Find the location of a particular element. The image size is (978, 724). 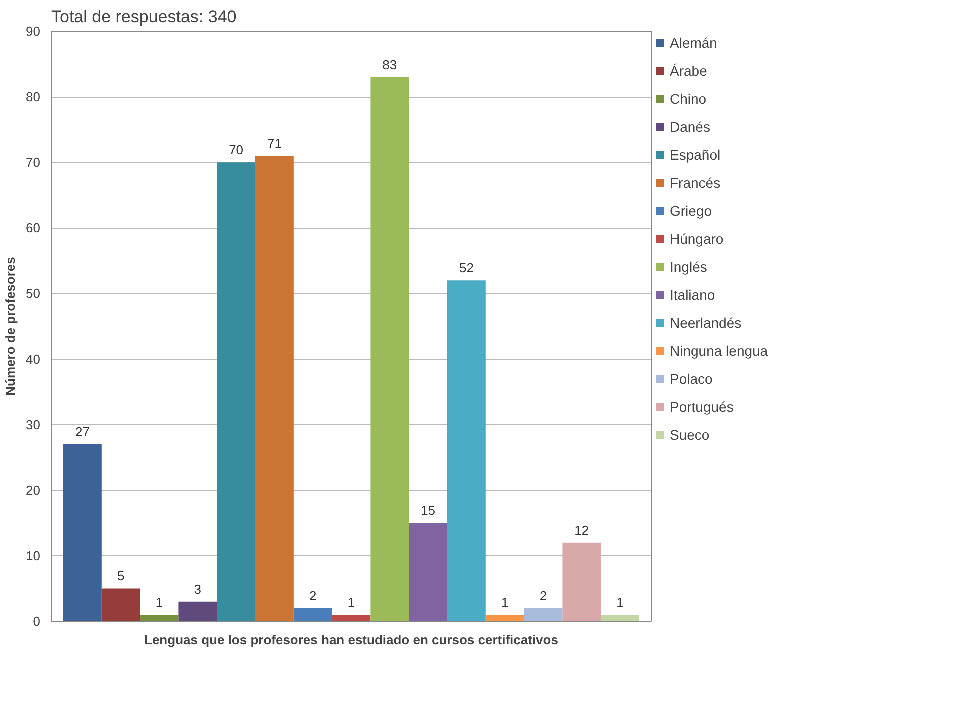

data-label: 71 is located at coordinates (274, 144).